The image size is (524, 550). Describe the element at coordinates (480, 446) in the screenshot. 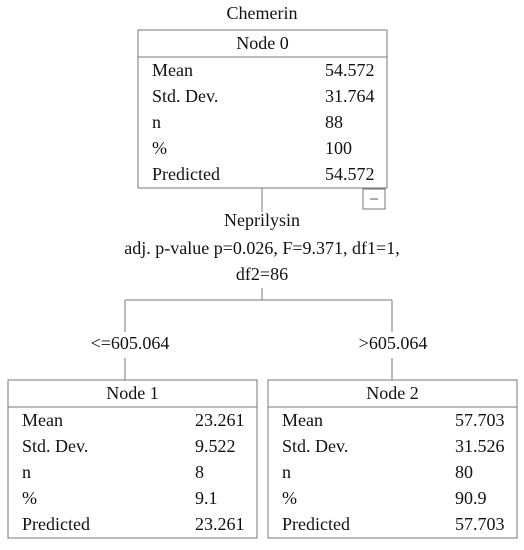

I see `stat-value: 31.526` at that location.